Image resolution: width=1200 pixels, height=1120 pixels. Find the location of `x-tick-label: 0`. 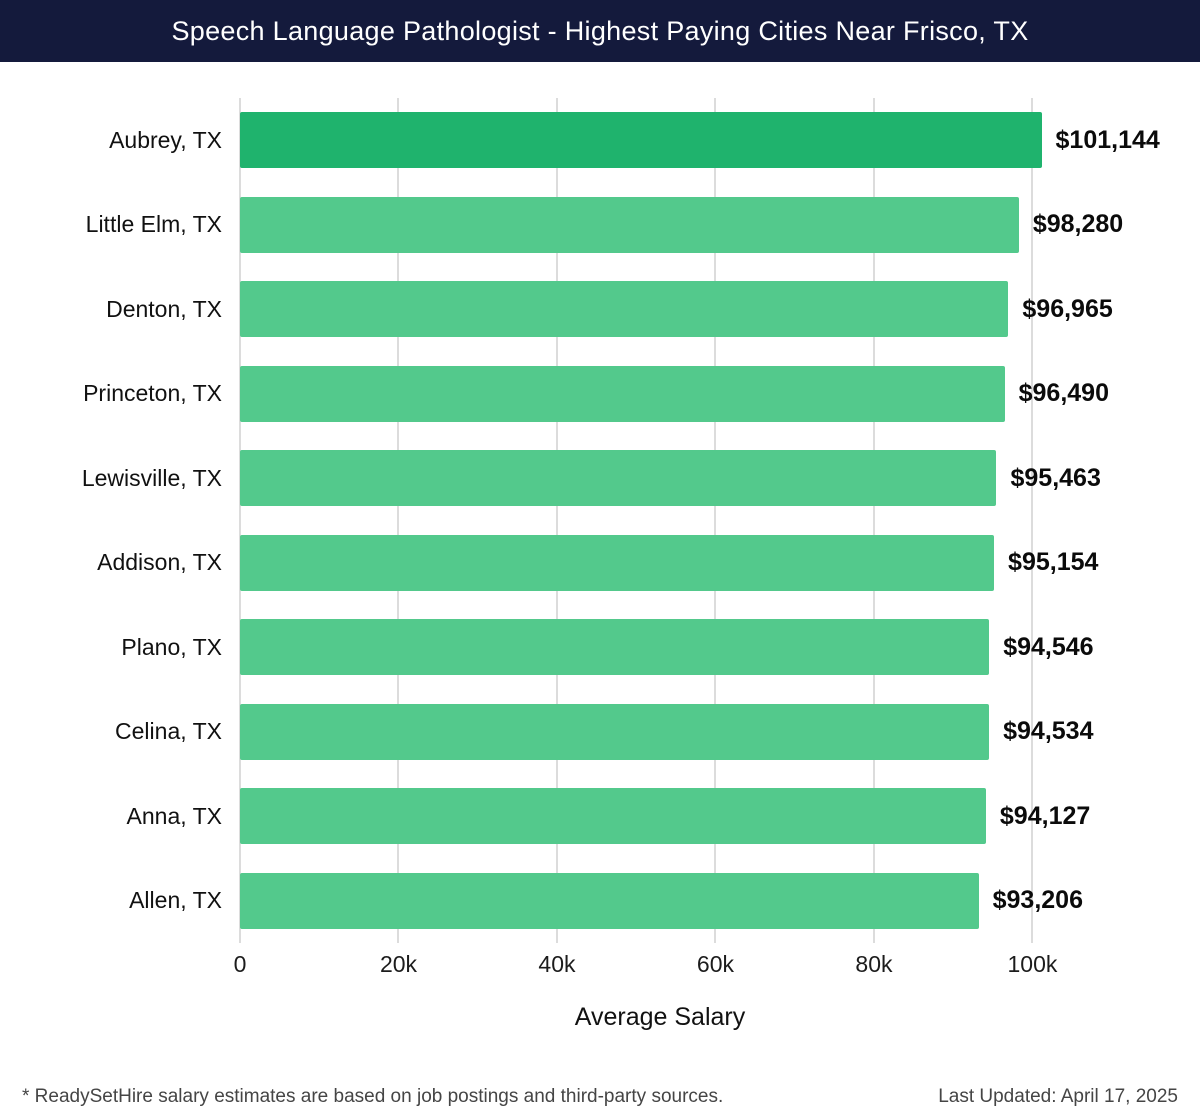

x-tick-label: 0 is located at coordinates (240, 964).